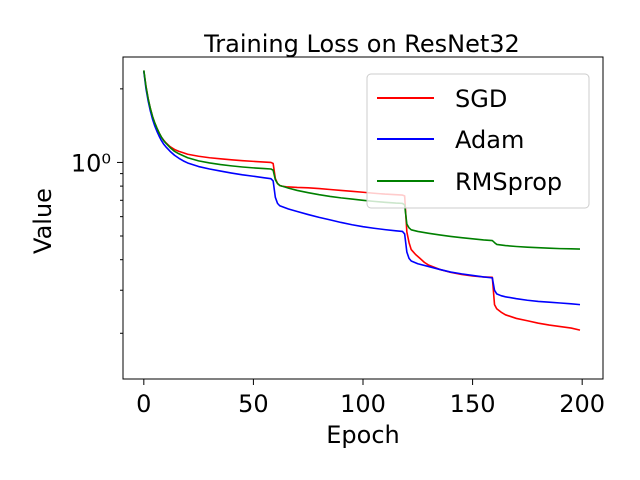 Image resolution: width=640 pixels, height=480 pixels. What do you see at coordinates (582, 404) in the screenshot?
I see `x-tick-label: 200` at bounding box center [582, 404].